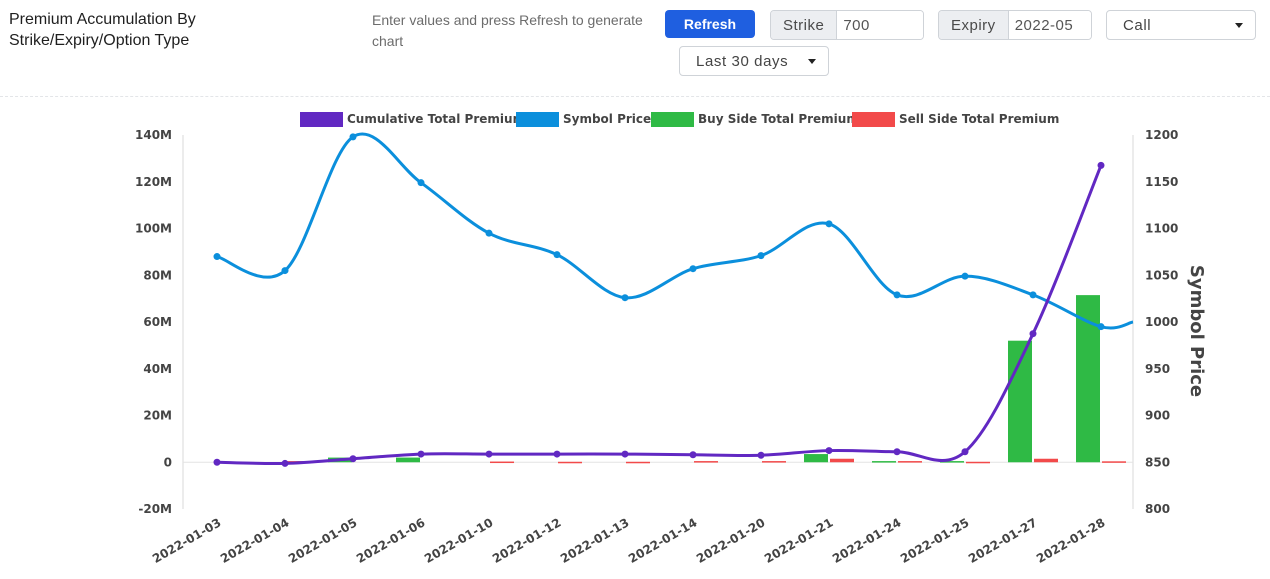 This screenshot has height=579, width=1270. What do you see at coordinates (168, 462) in the screenshot?
I see `y-left-tick-label: 0` at bounding box center [168, 462].